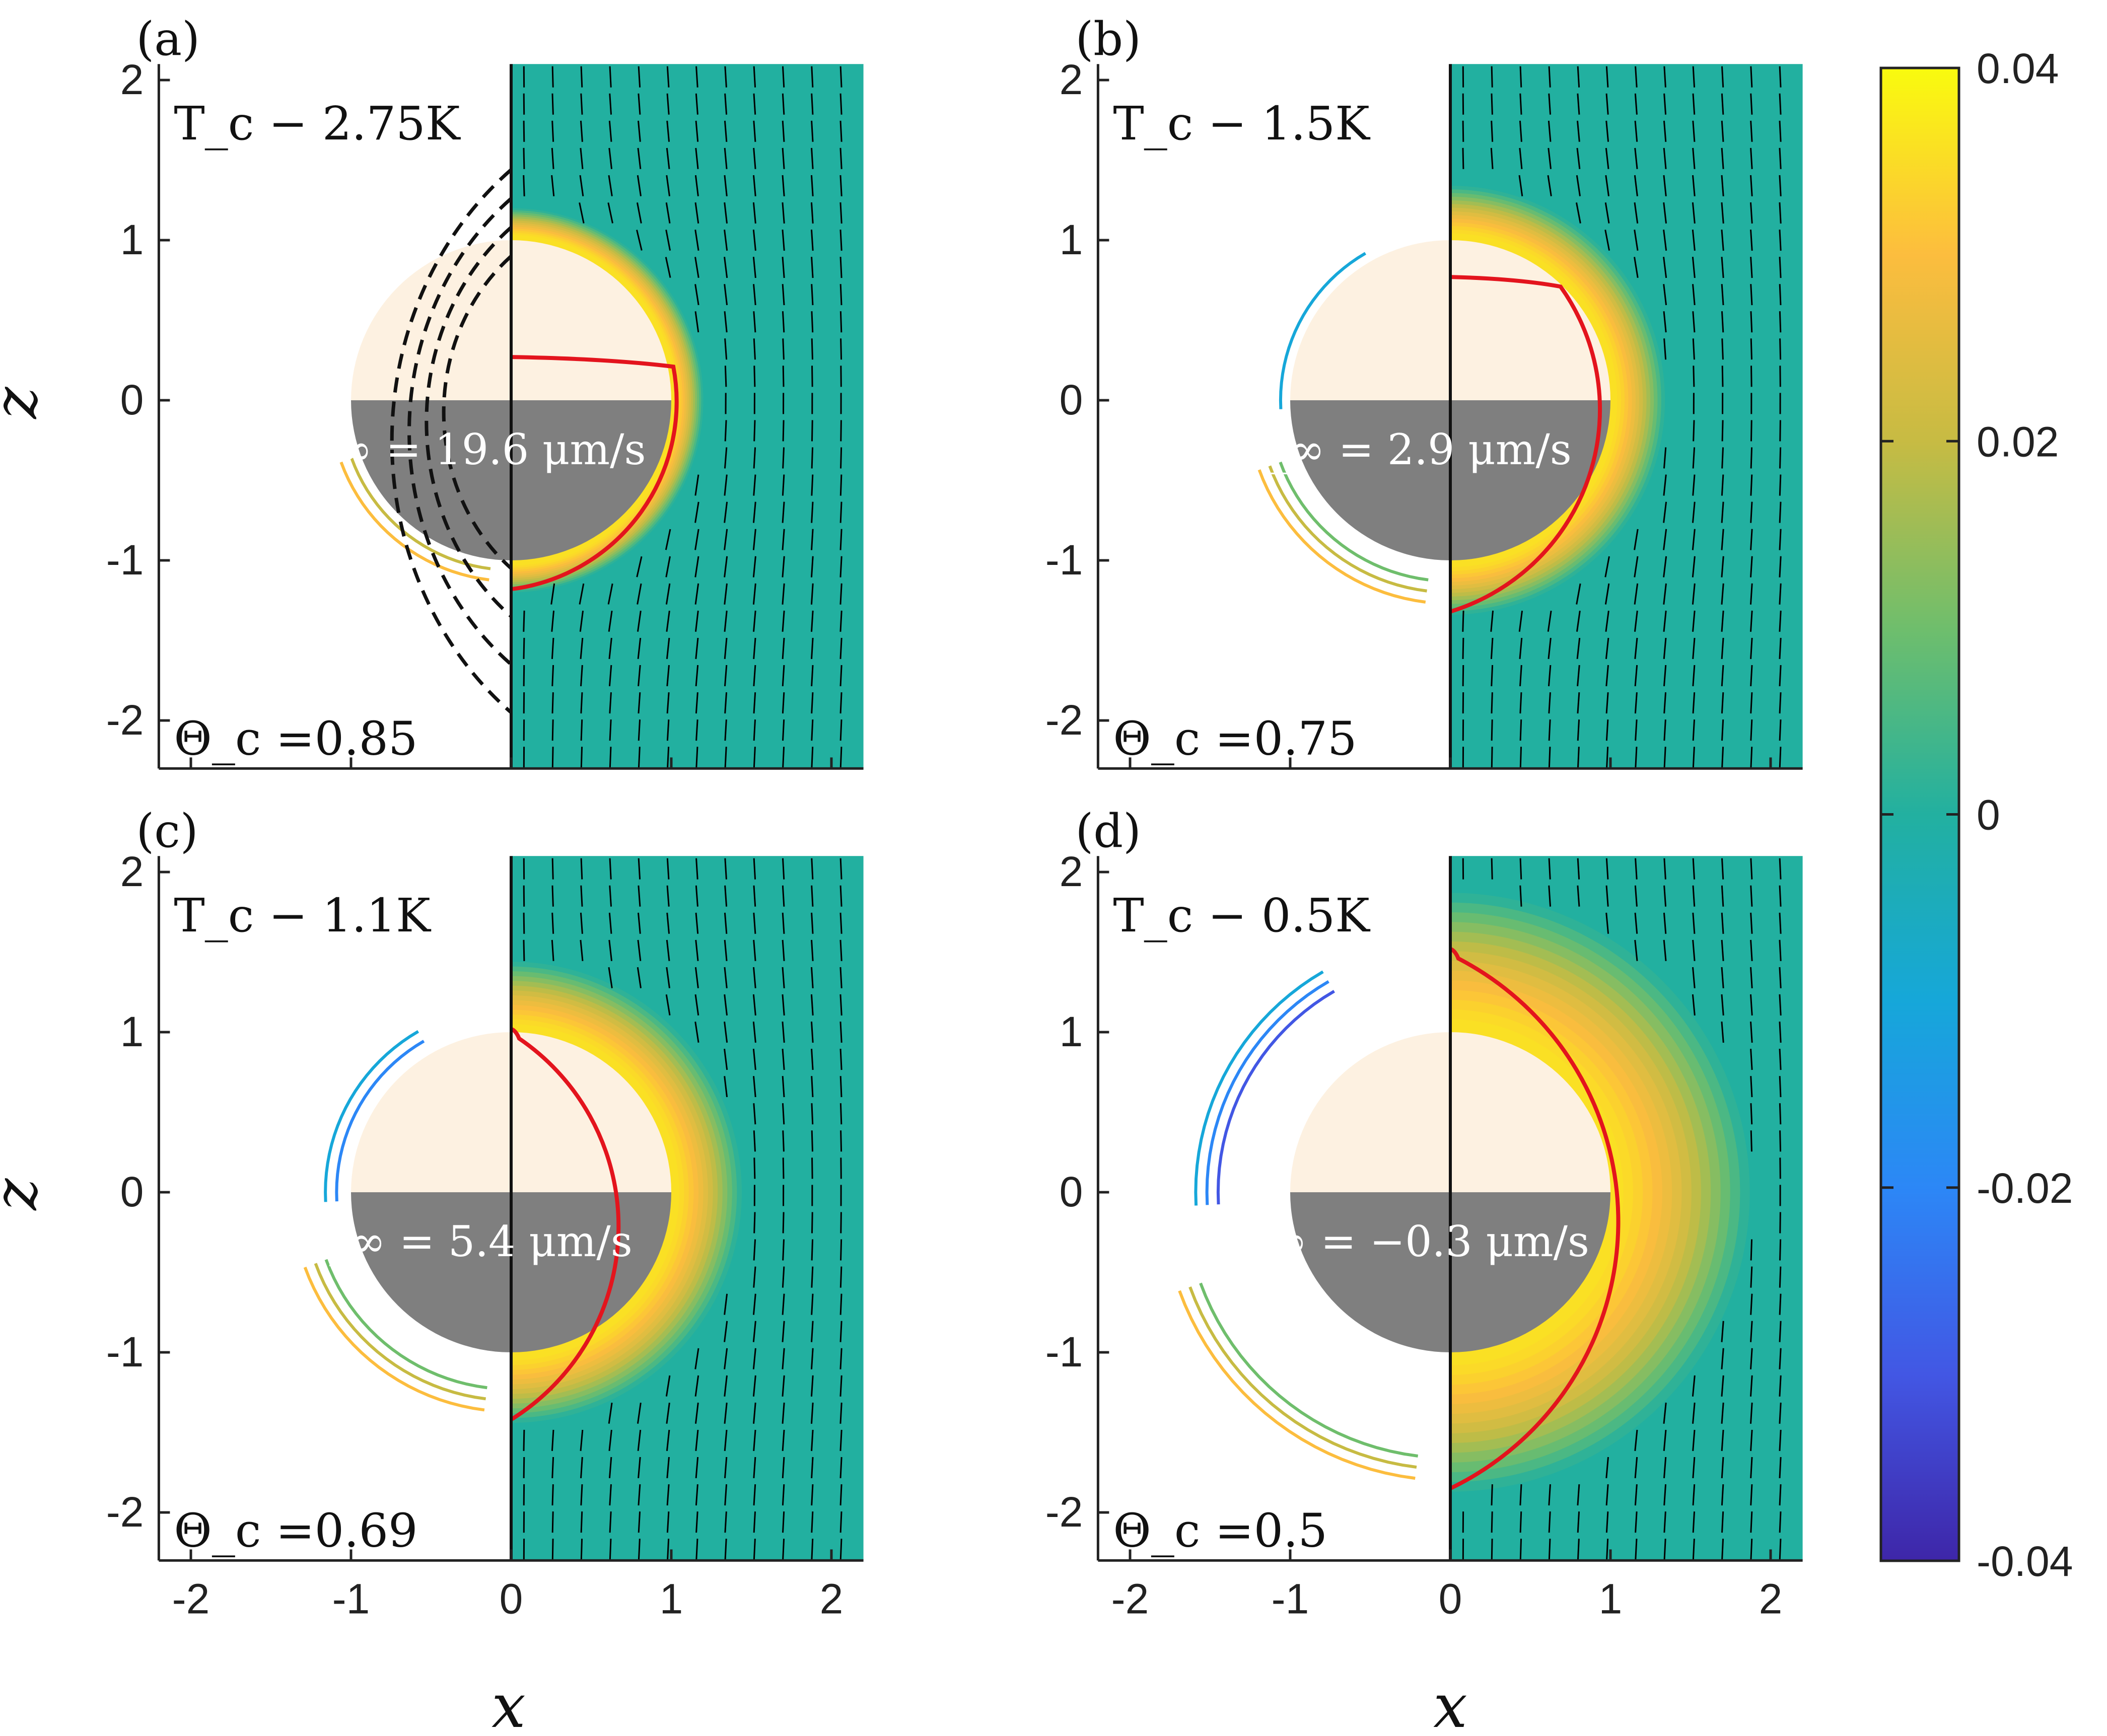  What do you see at coordinates (125, 1512) in the screenshot?
I see `z-tick-label: -2` at bounding box center [125, 1512].